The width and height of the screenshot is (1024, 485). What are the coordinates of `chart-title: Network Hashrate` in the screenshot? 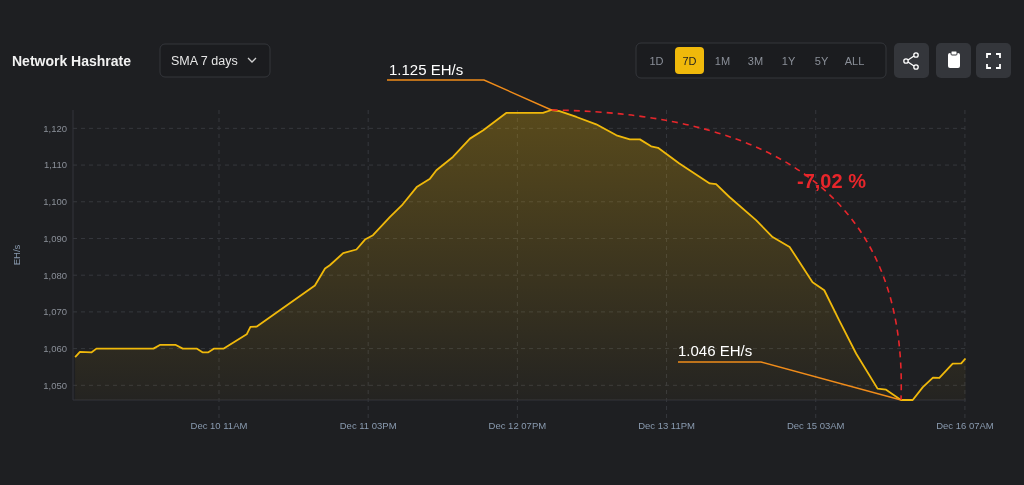 It's located at (72, 61).